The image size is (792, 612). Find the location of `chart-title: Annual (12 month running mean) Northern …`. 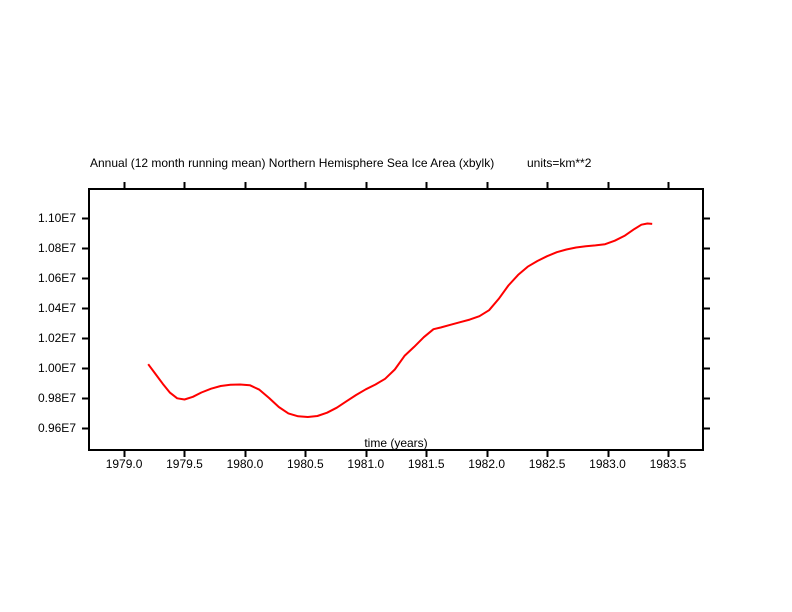

chart-title: Annual (12 month running mean) Northern … is located at coordinates (292, 163).